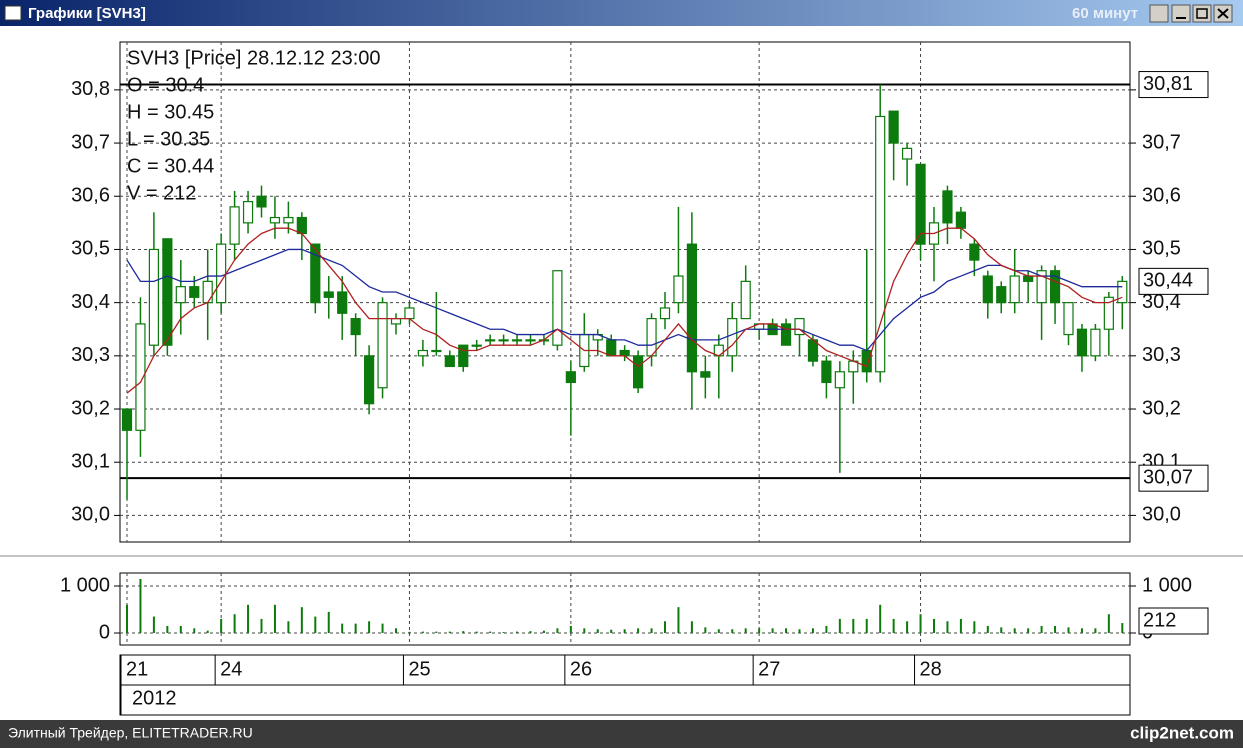 The image size is (1243, 753). What do you see at coordinates (231, 669) in the screenshot?
I see `x-tick-label: 24` at bounding box center [231, 669].